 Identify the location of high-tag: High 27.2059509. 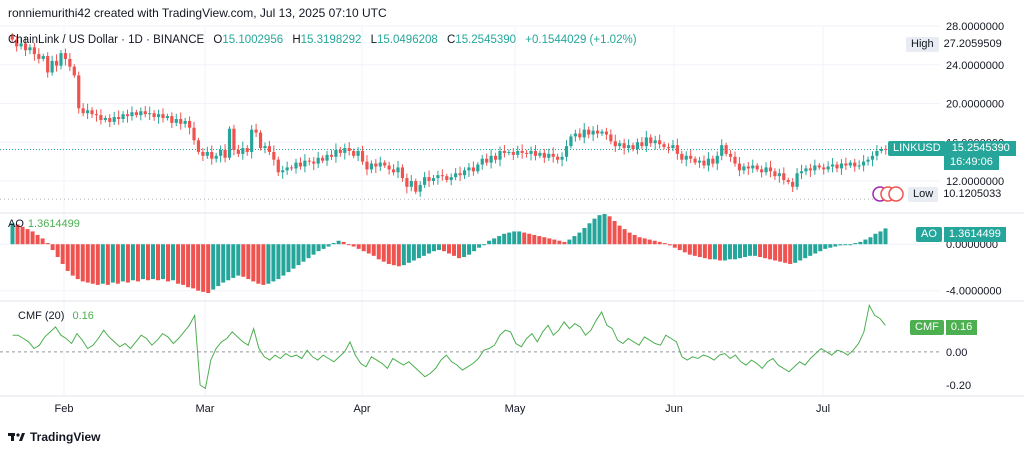
(956, 44).